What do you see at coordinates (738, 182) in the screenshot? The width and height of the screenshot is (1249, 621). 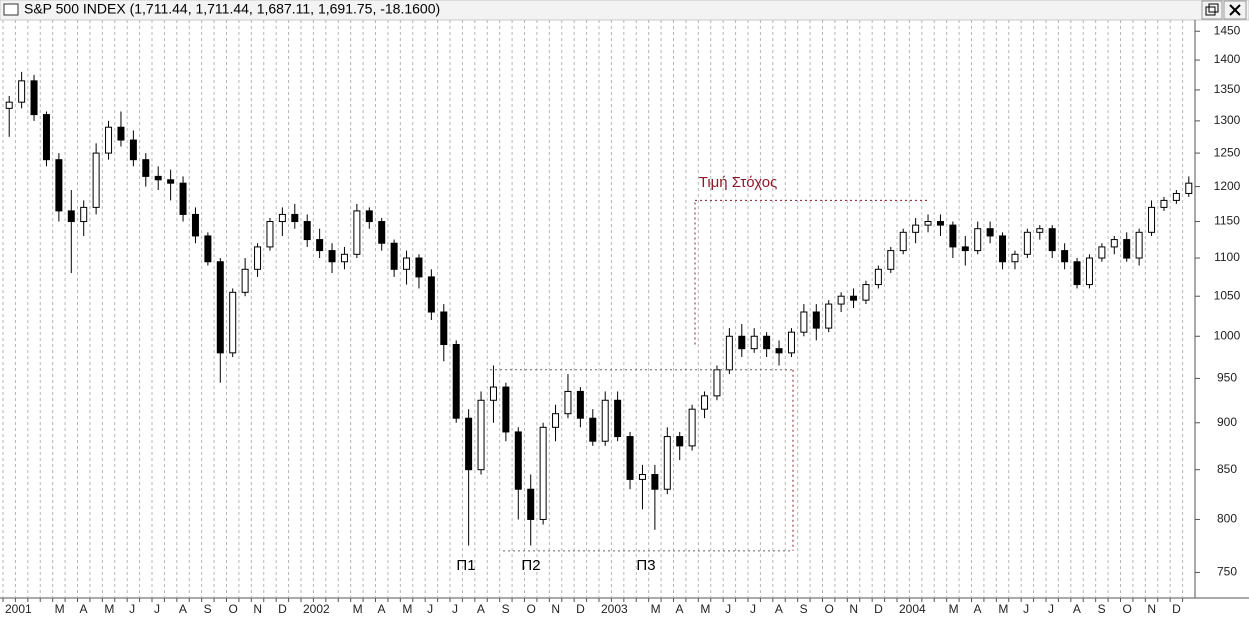 I see `annotation: Τιμή Στόχος` at bounding box center [738, 182].